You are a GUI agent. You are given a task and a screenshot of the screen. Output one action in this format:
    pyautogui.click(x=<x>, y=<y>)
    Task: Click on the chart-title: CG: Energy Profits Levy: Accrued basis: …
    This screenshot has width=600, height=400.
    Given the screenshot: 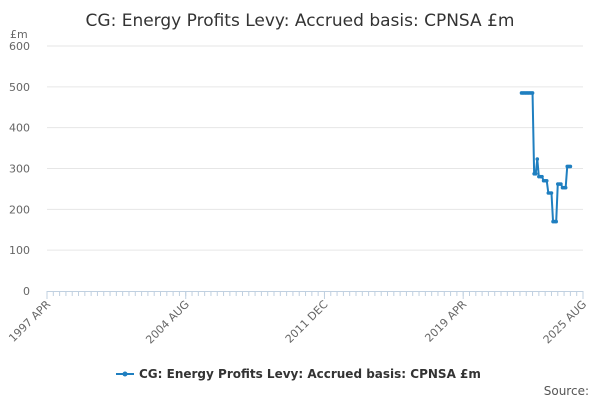 What is the action you would take?
    pyautogui.click(x=300, y=21)
    